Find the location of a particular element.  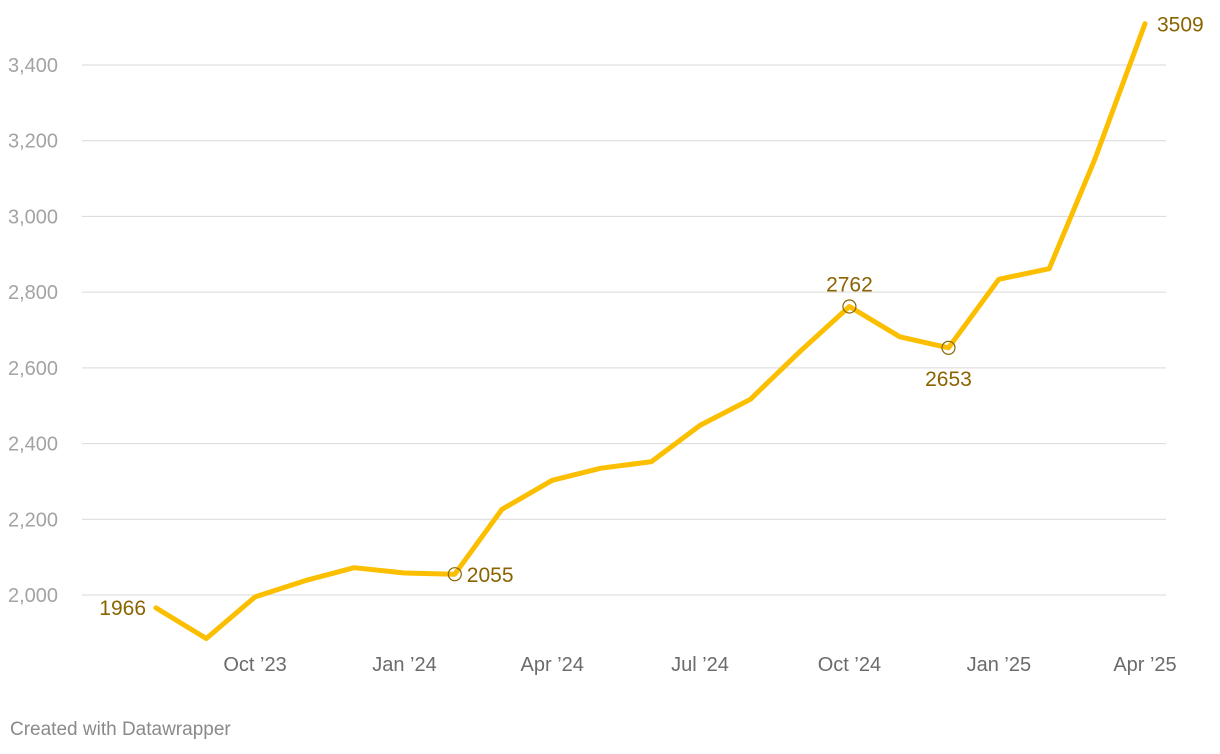

x-tick-label: Jan ’24 is located at coordinates (404, 665).